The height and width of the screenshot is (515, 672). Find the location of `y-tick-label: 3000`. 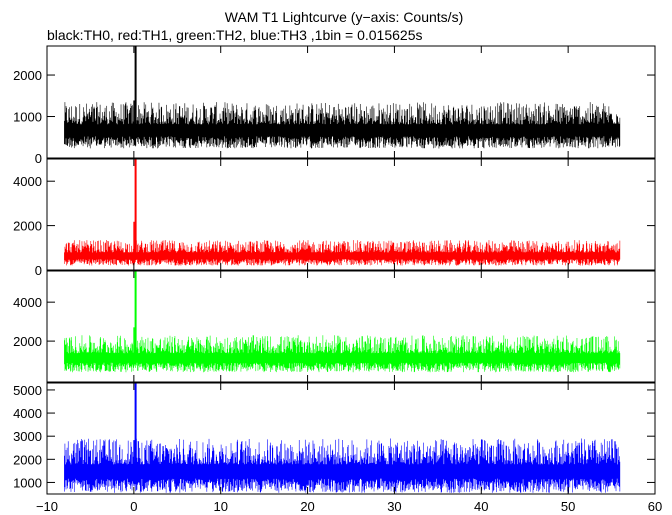

y-tick-label: 3000 is located at coordinates (27, 436).